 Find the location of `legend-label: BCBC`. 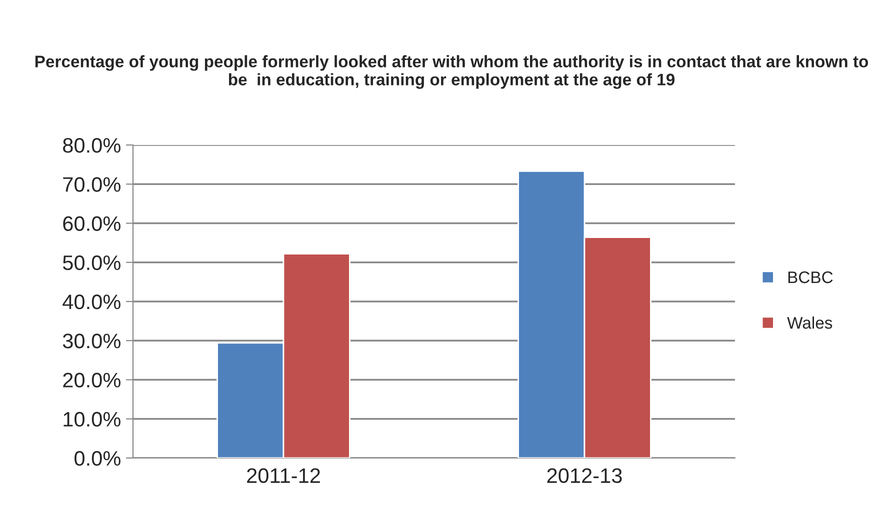

legend-label: BCBC is located at coordinates (810, 277).